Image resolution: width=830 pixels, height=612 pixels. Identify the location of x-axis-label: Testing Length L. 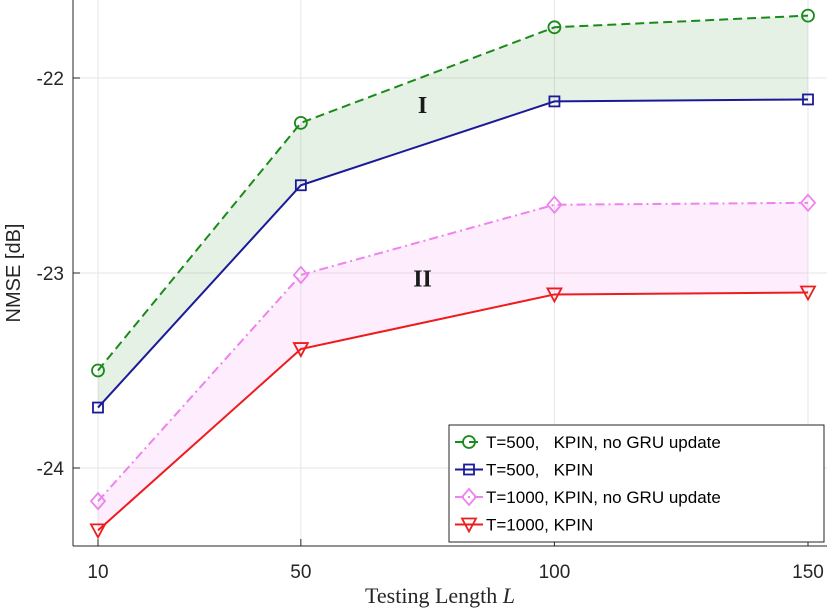
(440, 595).